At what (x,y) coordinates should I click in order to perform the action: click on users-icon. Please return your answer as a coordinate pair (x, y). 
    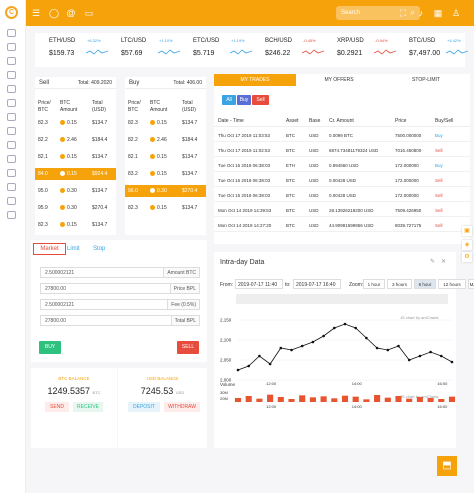
    Looking at the image, I should click on (11, 75).